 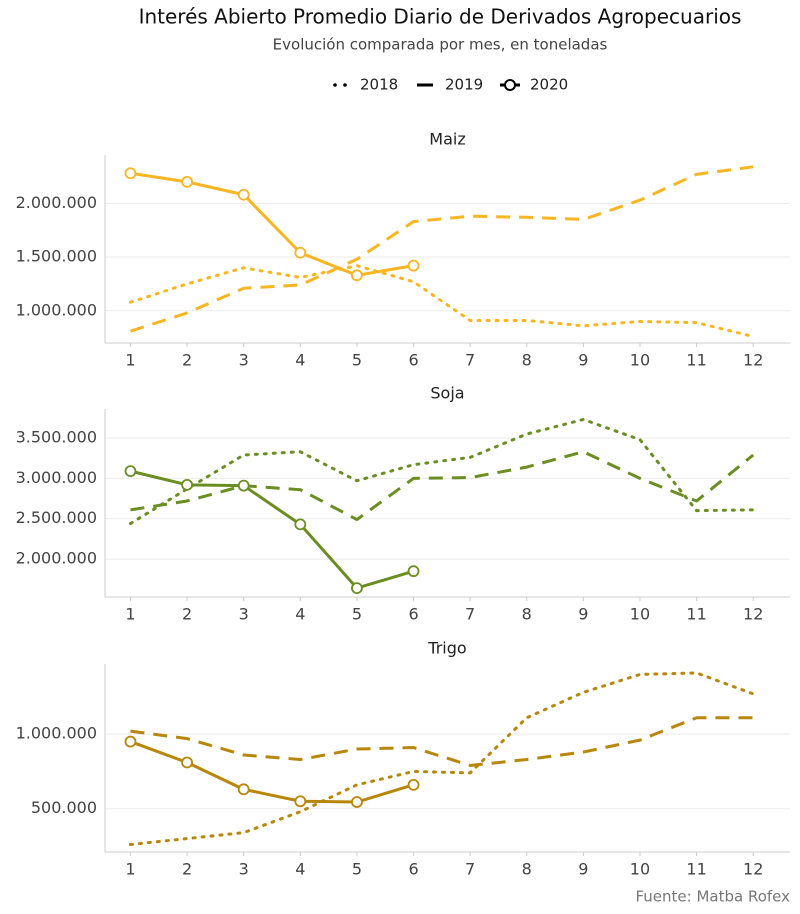 What do you see at coordinates (447, 139) in the screenshot?
I see `panel-title: Maiz` at bounding box center [447, 139].